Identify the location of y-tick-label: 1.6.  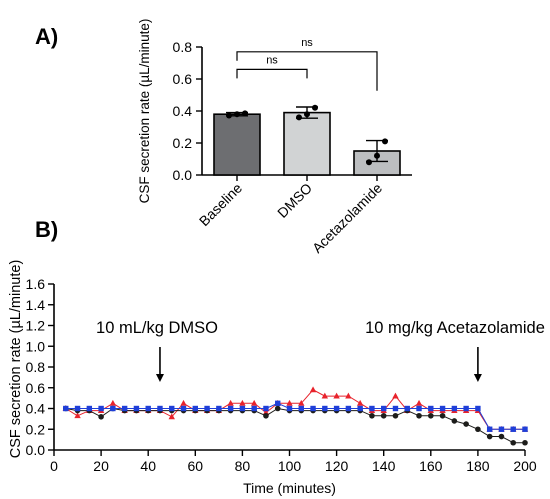
(36, 284).